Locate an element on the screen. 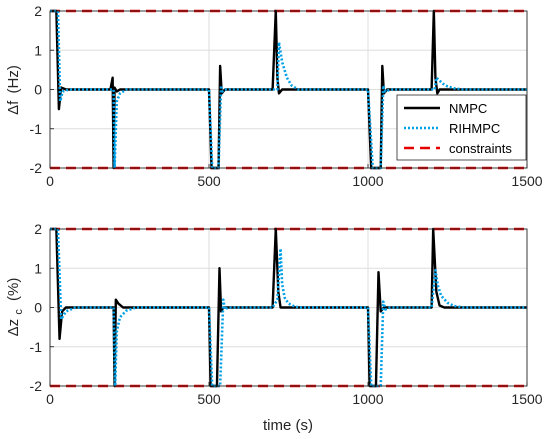 The height and width of the screenshot is (439, 550). top-ytick-label: 1 is located at coordinates (38, 50).